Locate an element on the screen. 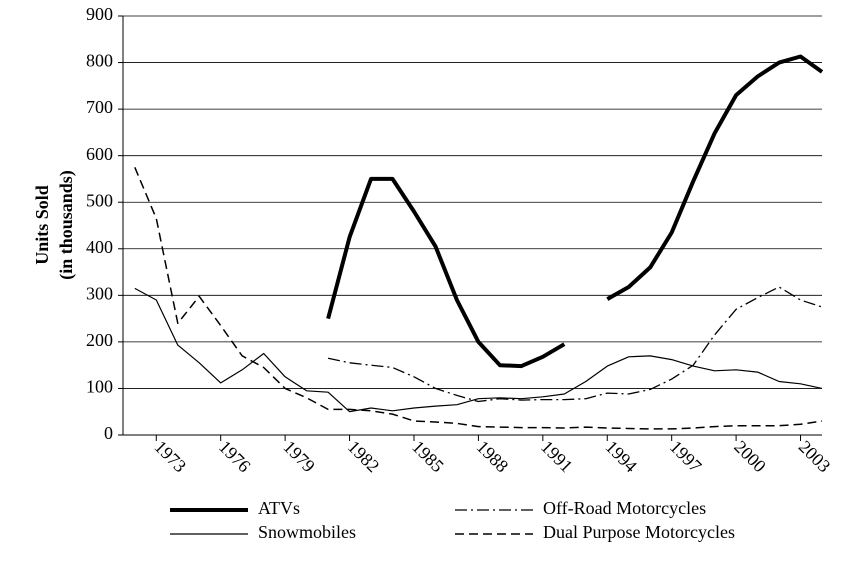  x-tick-label: 1979 is located at coordinates (299, 457).